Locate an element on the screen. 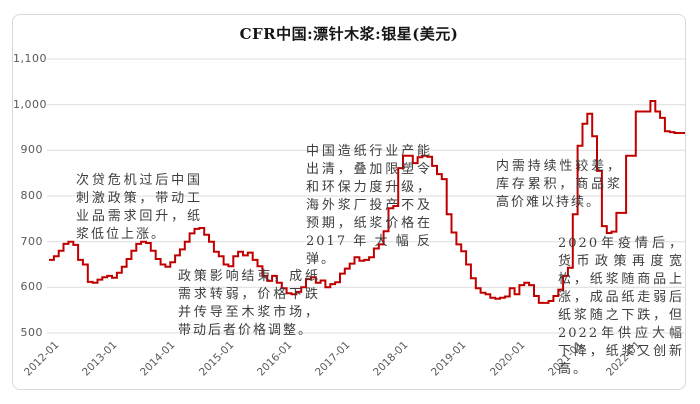 The width and height of the screenshot is (700, 404). annotation-2014-policy-end: 政策影响结束，成纸需求转弱，价格下跌并传导至木浆市场，带动后者价格调整。 is located at coordinates (249, 303).